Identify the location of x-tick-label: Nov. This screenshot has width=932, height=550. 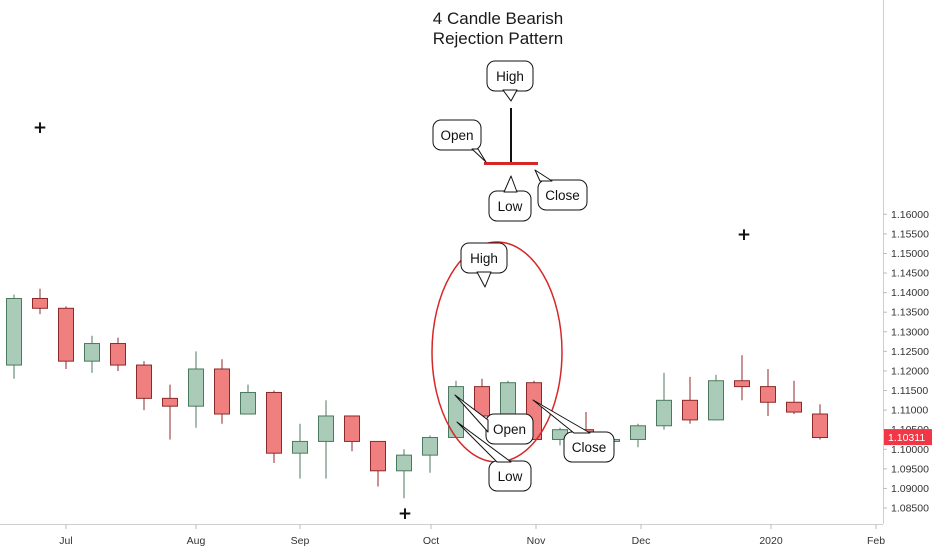
(536, 541).